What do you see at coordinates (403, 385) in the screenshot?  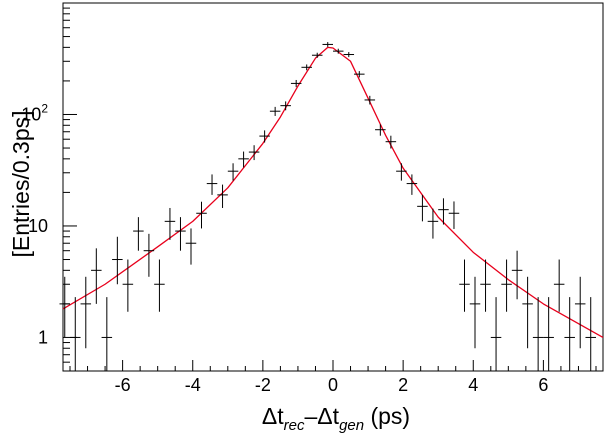 I see `x-tick-label: 2` at bounding box center [403, 385].